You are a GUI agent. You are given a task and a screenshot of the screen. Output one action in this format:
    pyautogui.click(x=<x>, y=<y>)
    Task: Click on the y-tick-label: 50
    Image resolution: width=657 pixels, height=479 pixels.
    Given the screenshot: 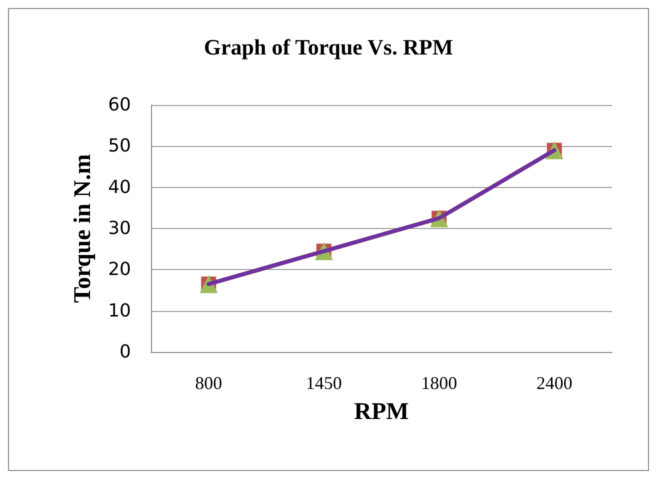 What is the action you would take?
    pyautogui.click(x=119, y=146)
    